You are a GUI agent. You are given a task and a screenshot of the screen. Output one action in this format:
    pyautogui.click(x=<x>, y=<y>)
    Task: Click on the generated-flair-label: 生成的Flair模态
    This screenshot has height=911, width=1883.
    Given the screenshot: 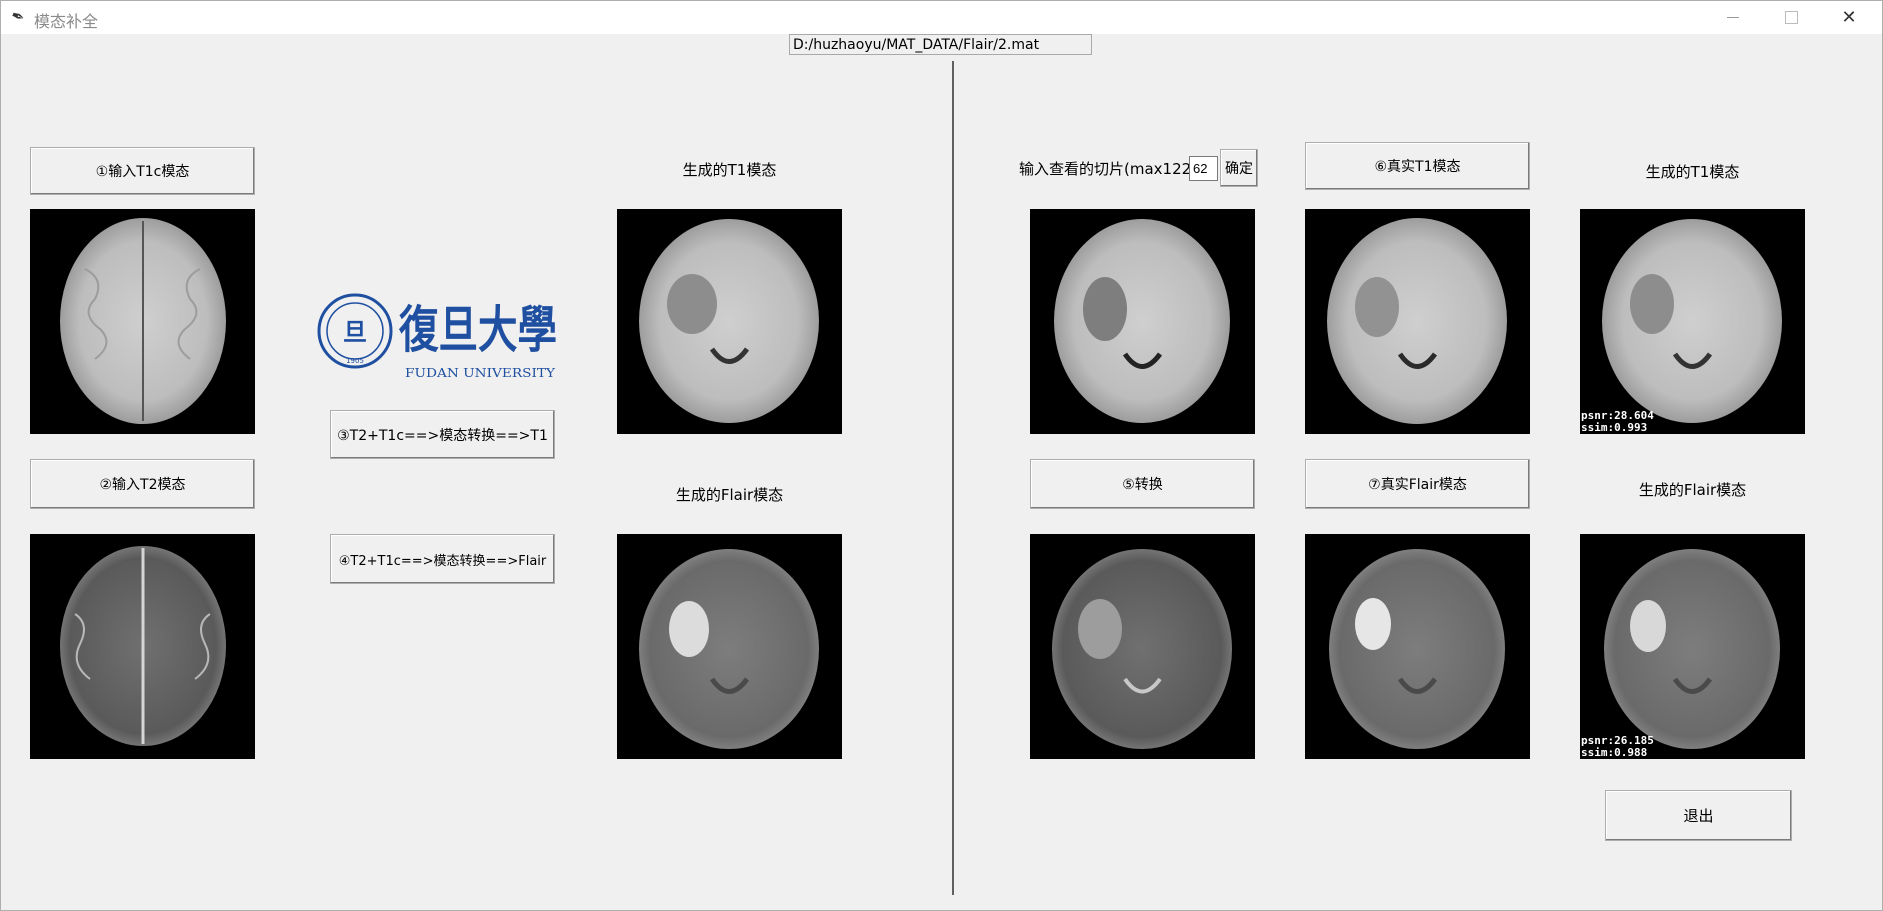 What is the action you would take?
    pyautogui.click(x=729, y=495)
    